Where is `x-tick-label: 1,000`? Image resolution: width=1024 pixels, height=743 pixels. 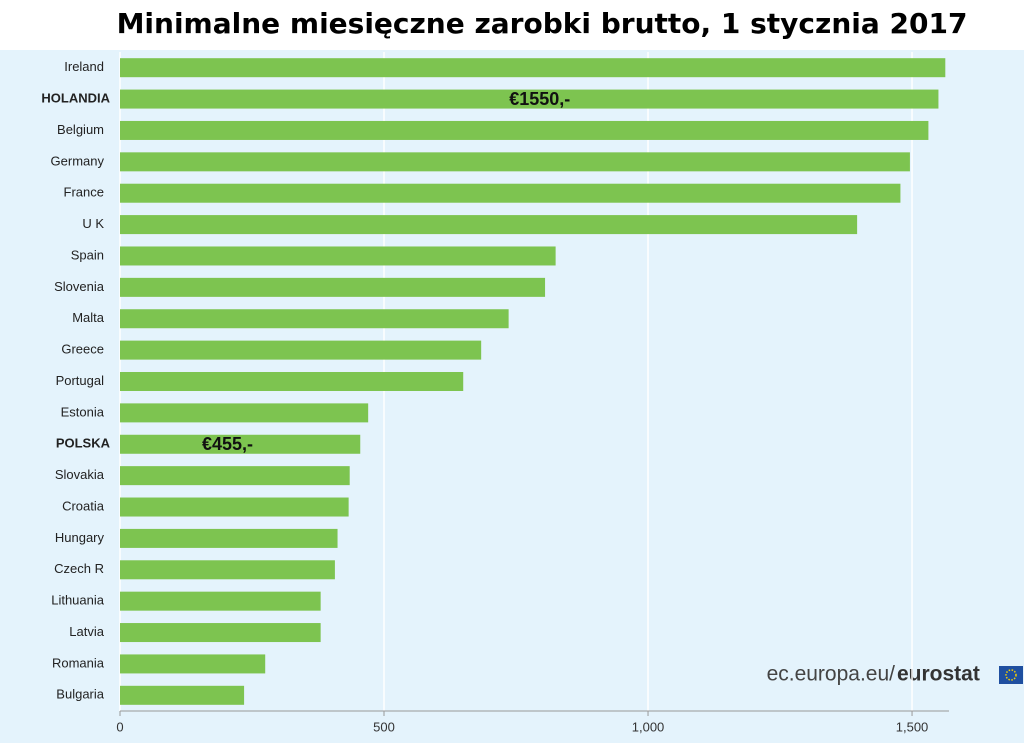
x-tick-label: 1,000 is located at coordinates (648, 726).